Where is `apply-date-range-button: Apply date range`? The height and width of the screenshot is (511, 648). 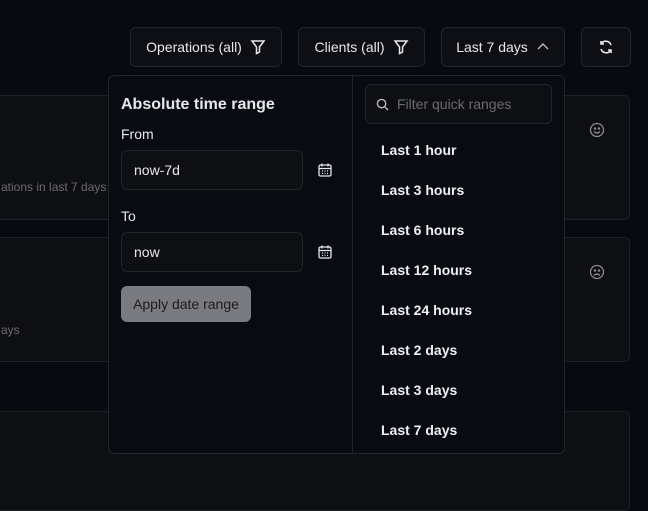 apply-date-range-button: Apply date range is located at coordinates (186, 304).